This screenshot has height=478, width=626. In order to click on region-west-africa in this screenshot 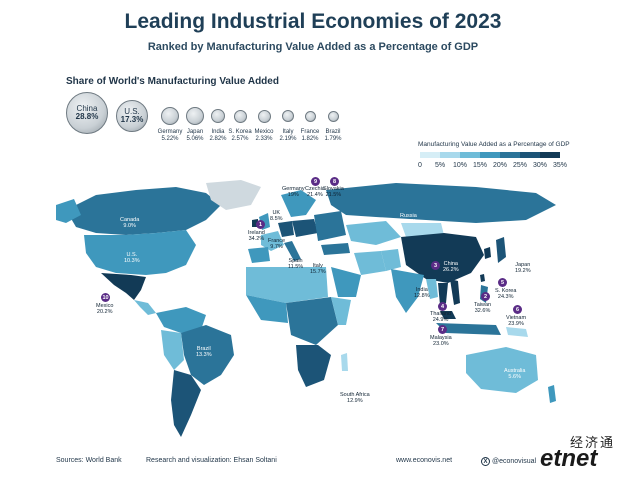, I will do `click(267, 309)`.